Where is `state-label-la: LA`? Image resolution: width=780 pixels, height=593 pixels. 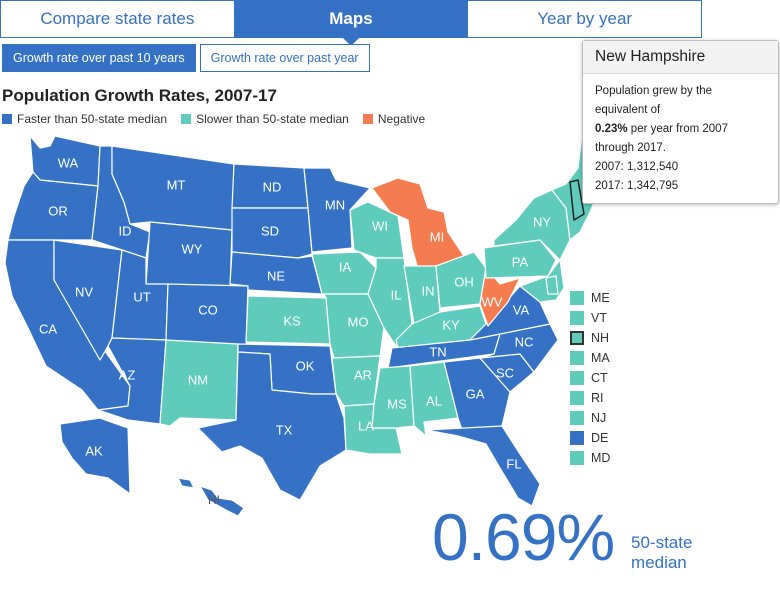
state-label-la: LA is located at coordinates (366, 425).